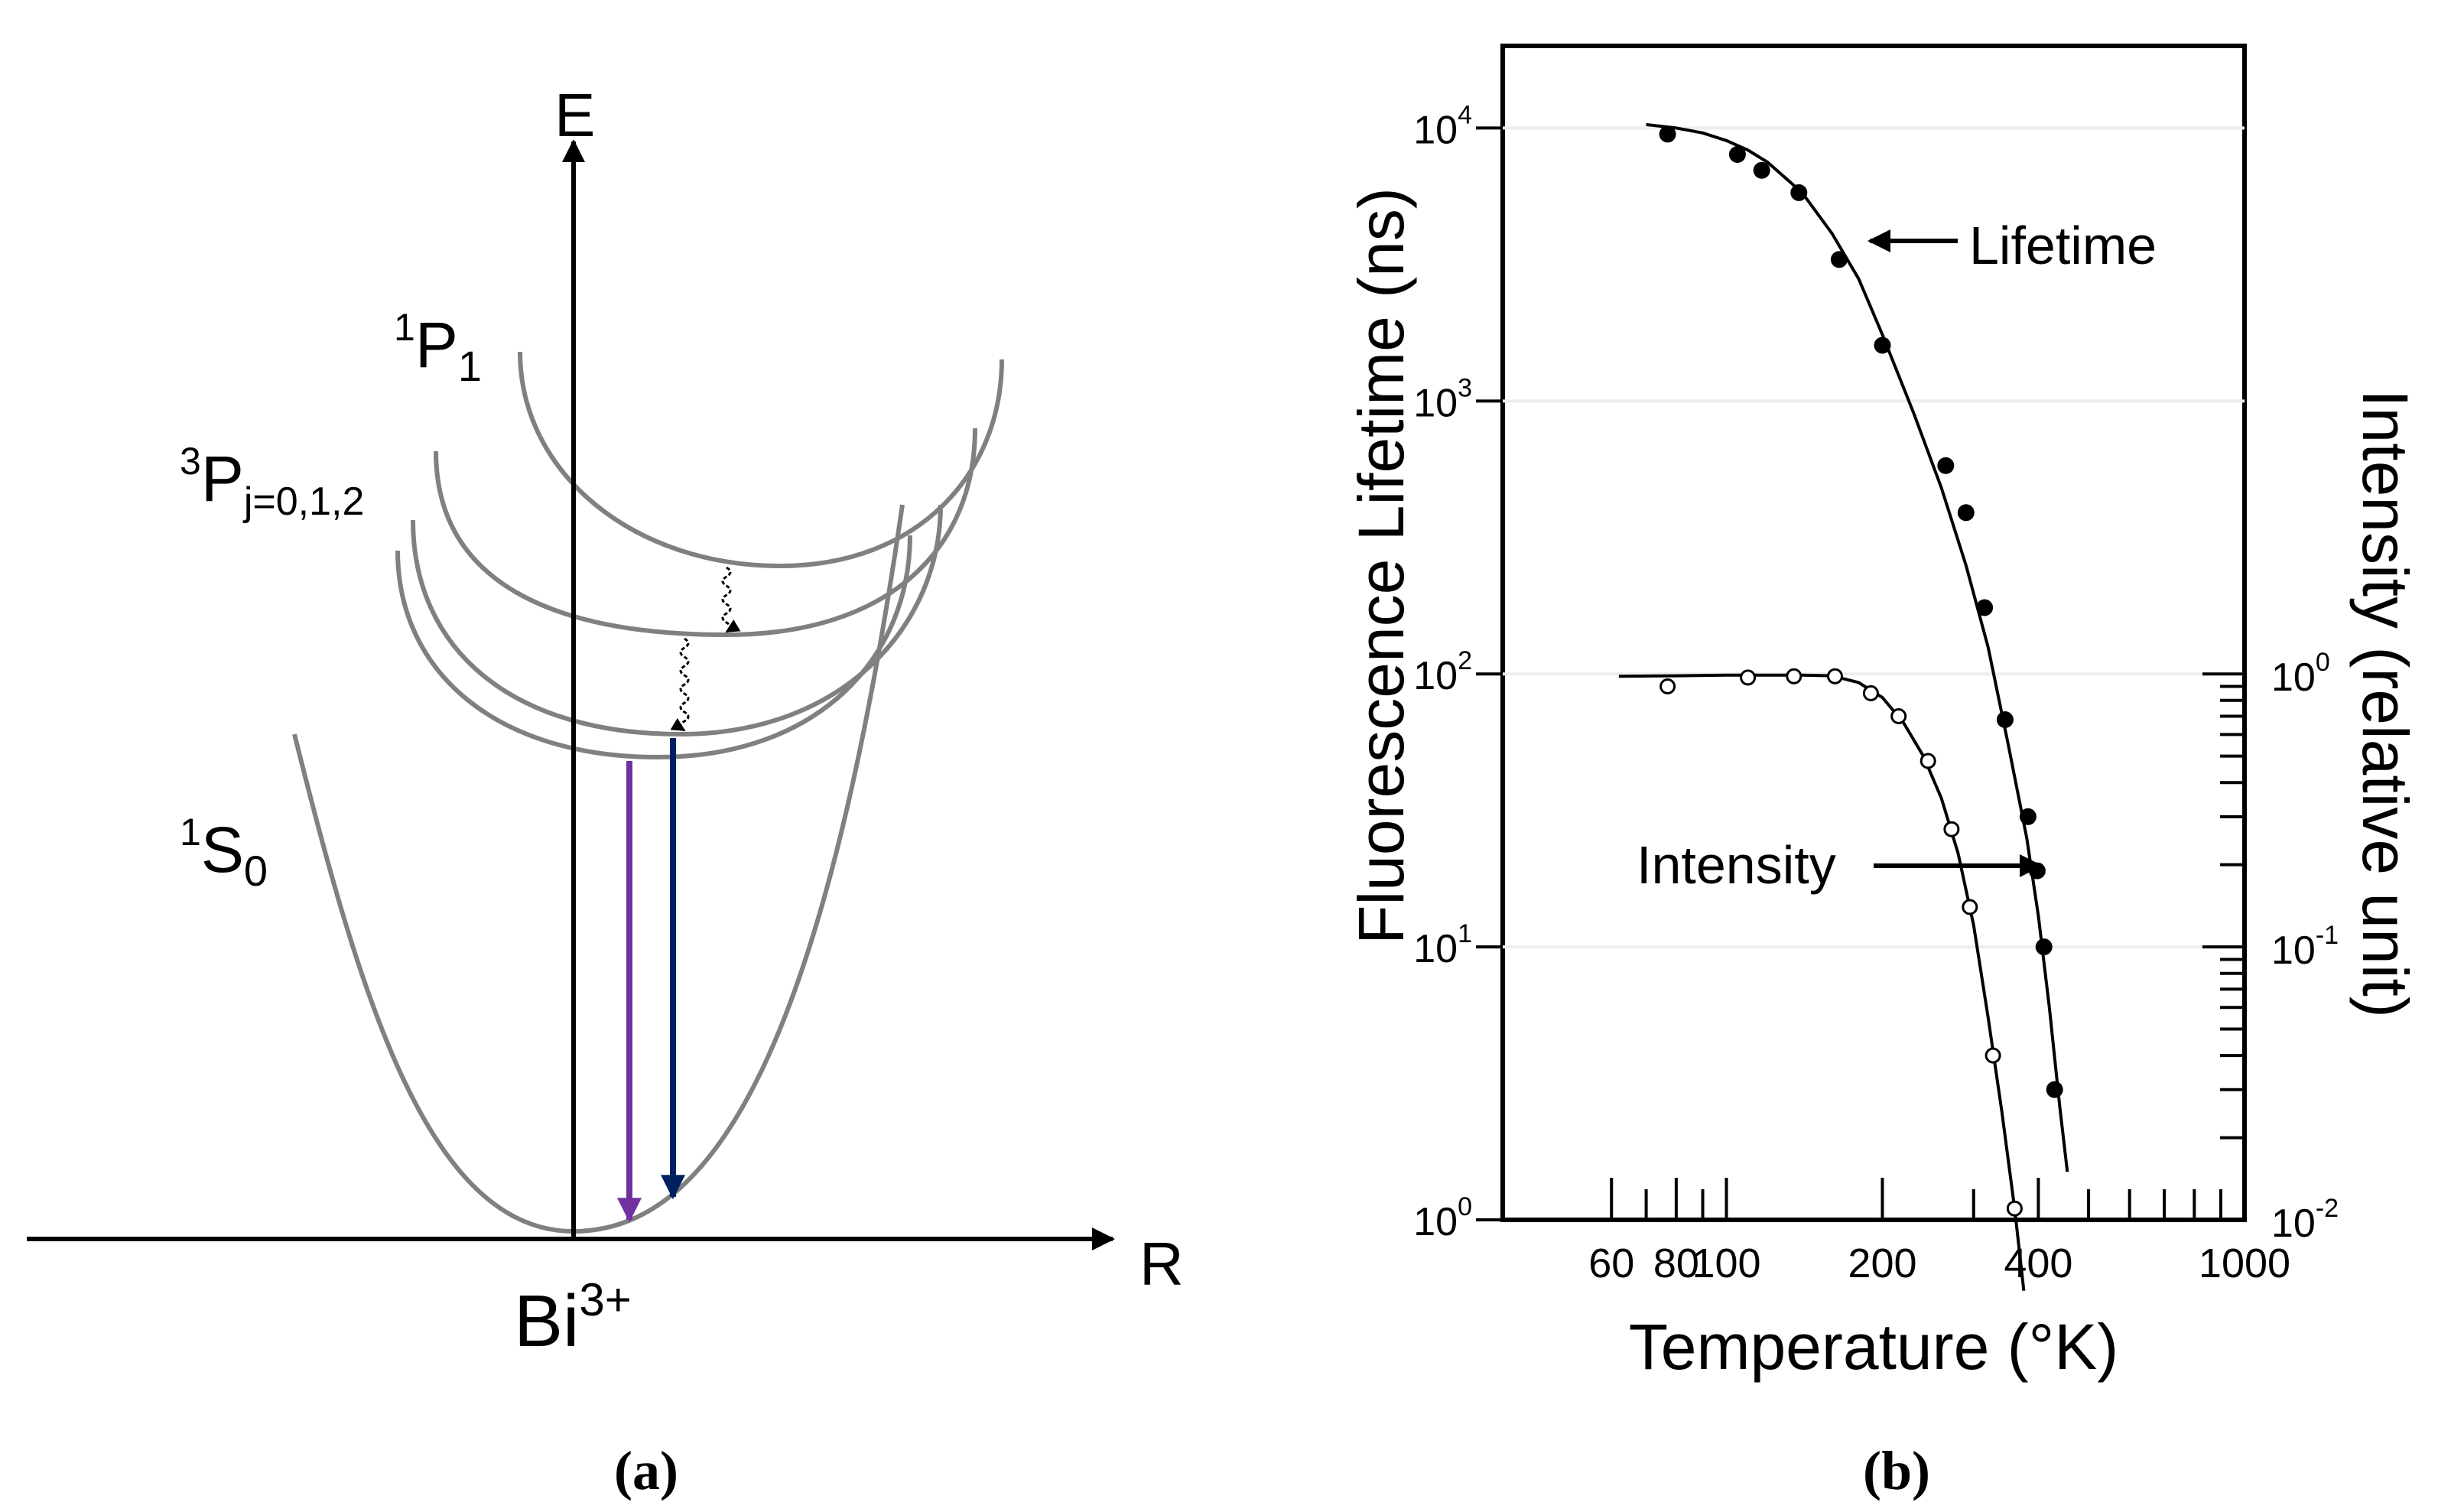 This screenshot has height=1512, width=2464. Describe the element at coordinates (1861, 671) in the screenshot. I see `marker-layer` at that location.